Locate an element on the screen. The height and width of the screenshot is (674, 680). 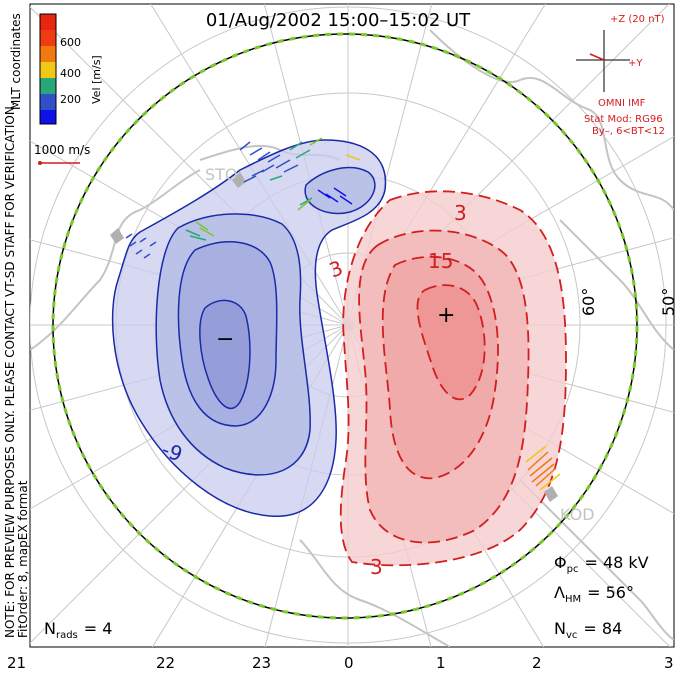
colorbar-label: Vel [m/s] is located at coordinates (96, 79).